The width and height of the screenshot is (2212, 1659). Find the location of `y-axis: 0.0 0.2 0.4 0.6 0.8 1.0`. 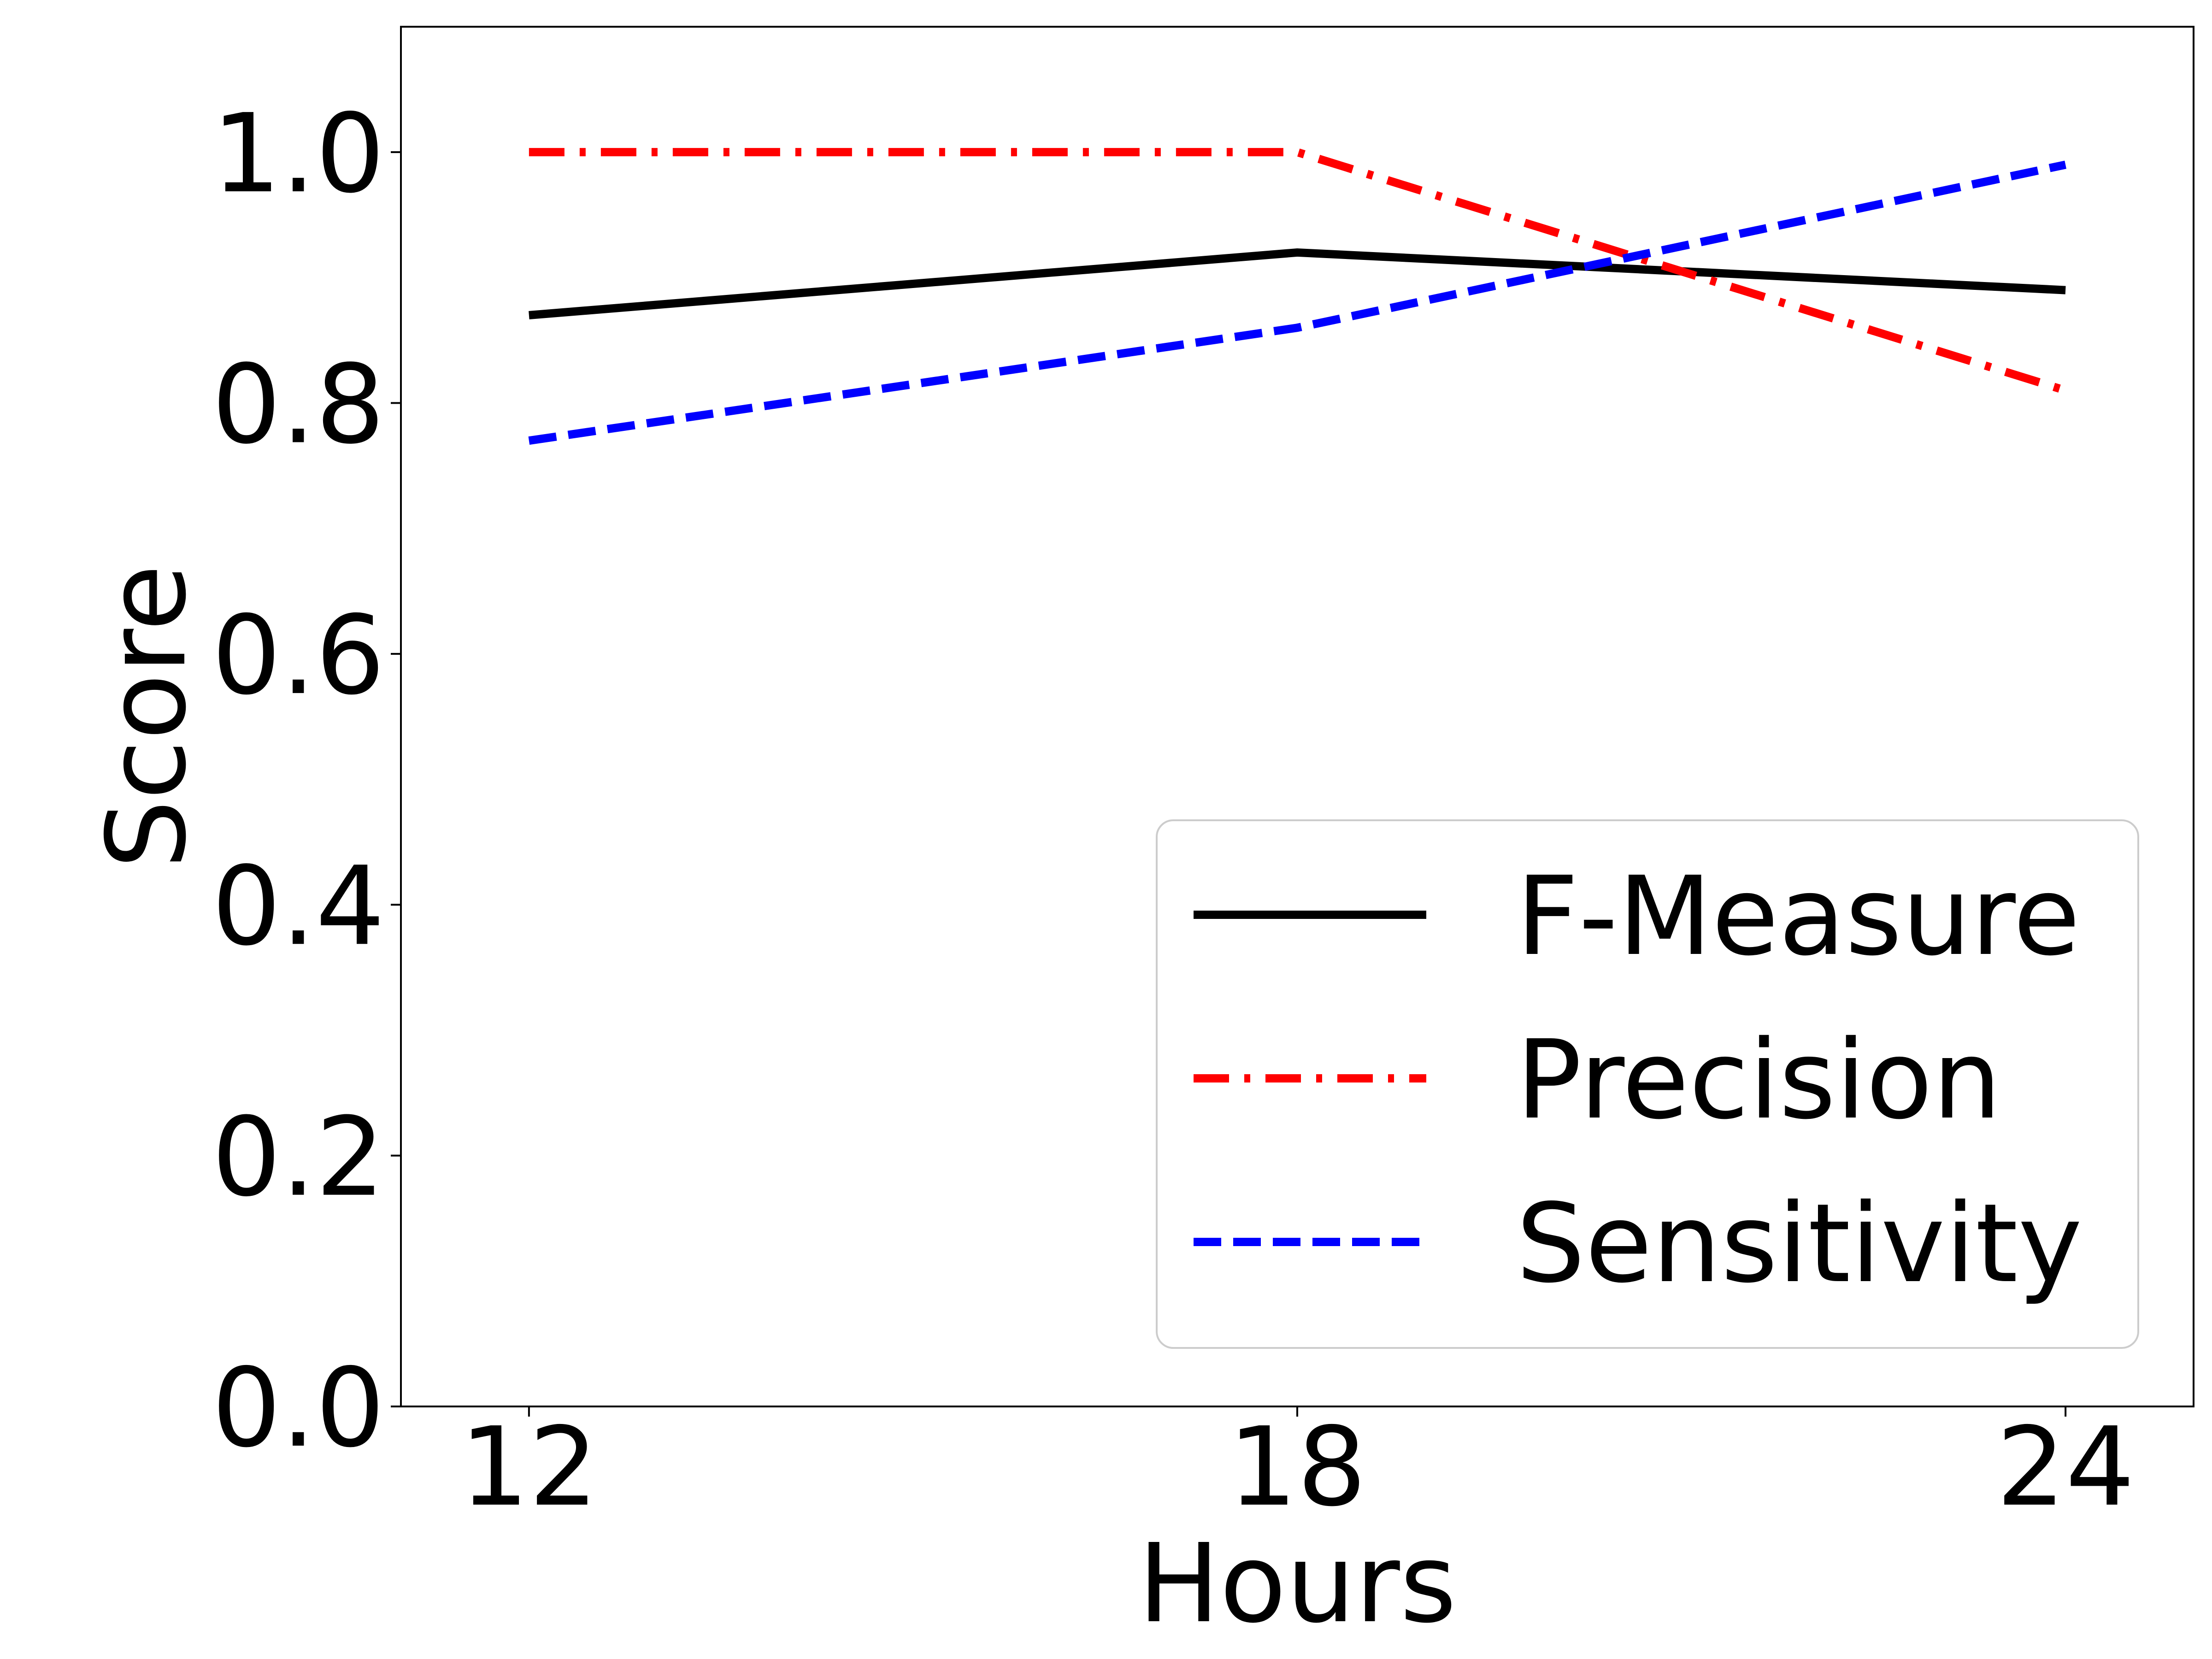

y-axis: 0.0 0.2 0.4 0.6 0.8 1.0 is located at coordinates (306, 780).